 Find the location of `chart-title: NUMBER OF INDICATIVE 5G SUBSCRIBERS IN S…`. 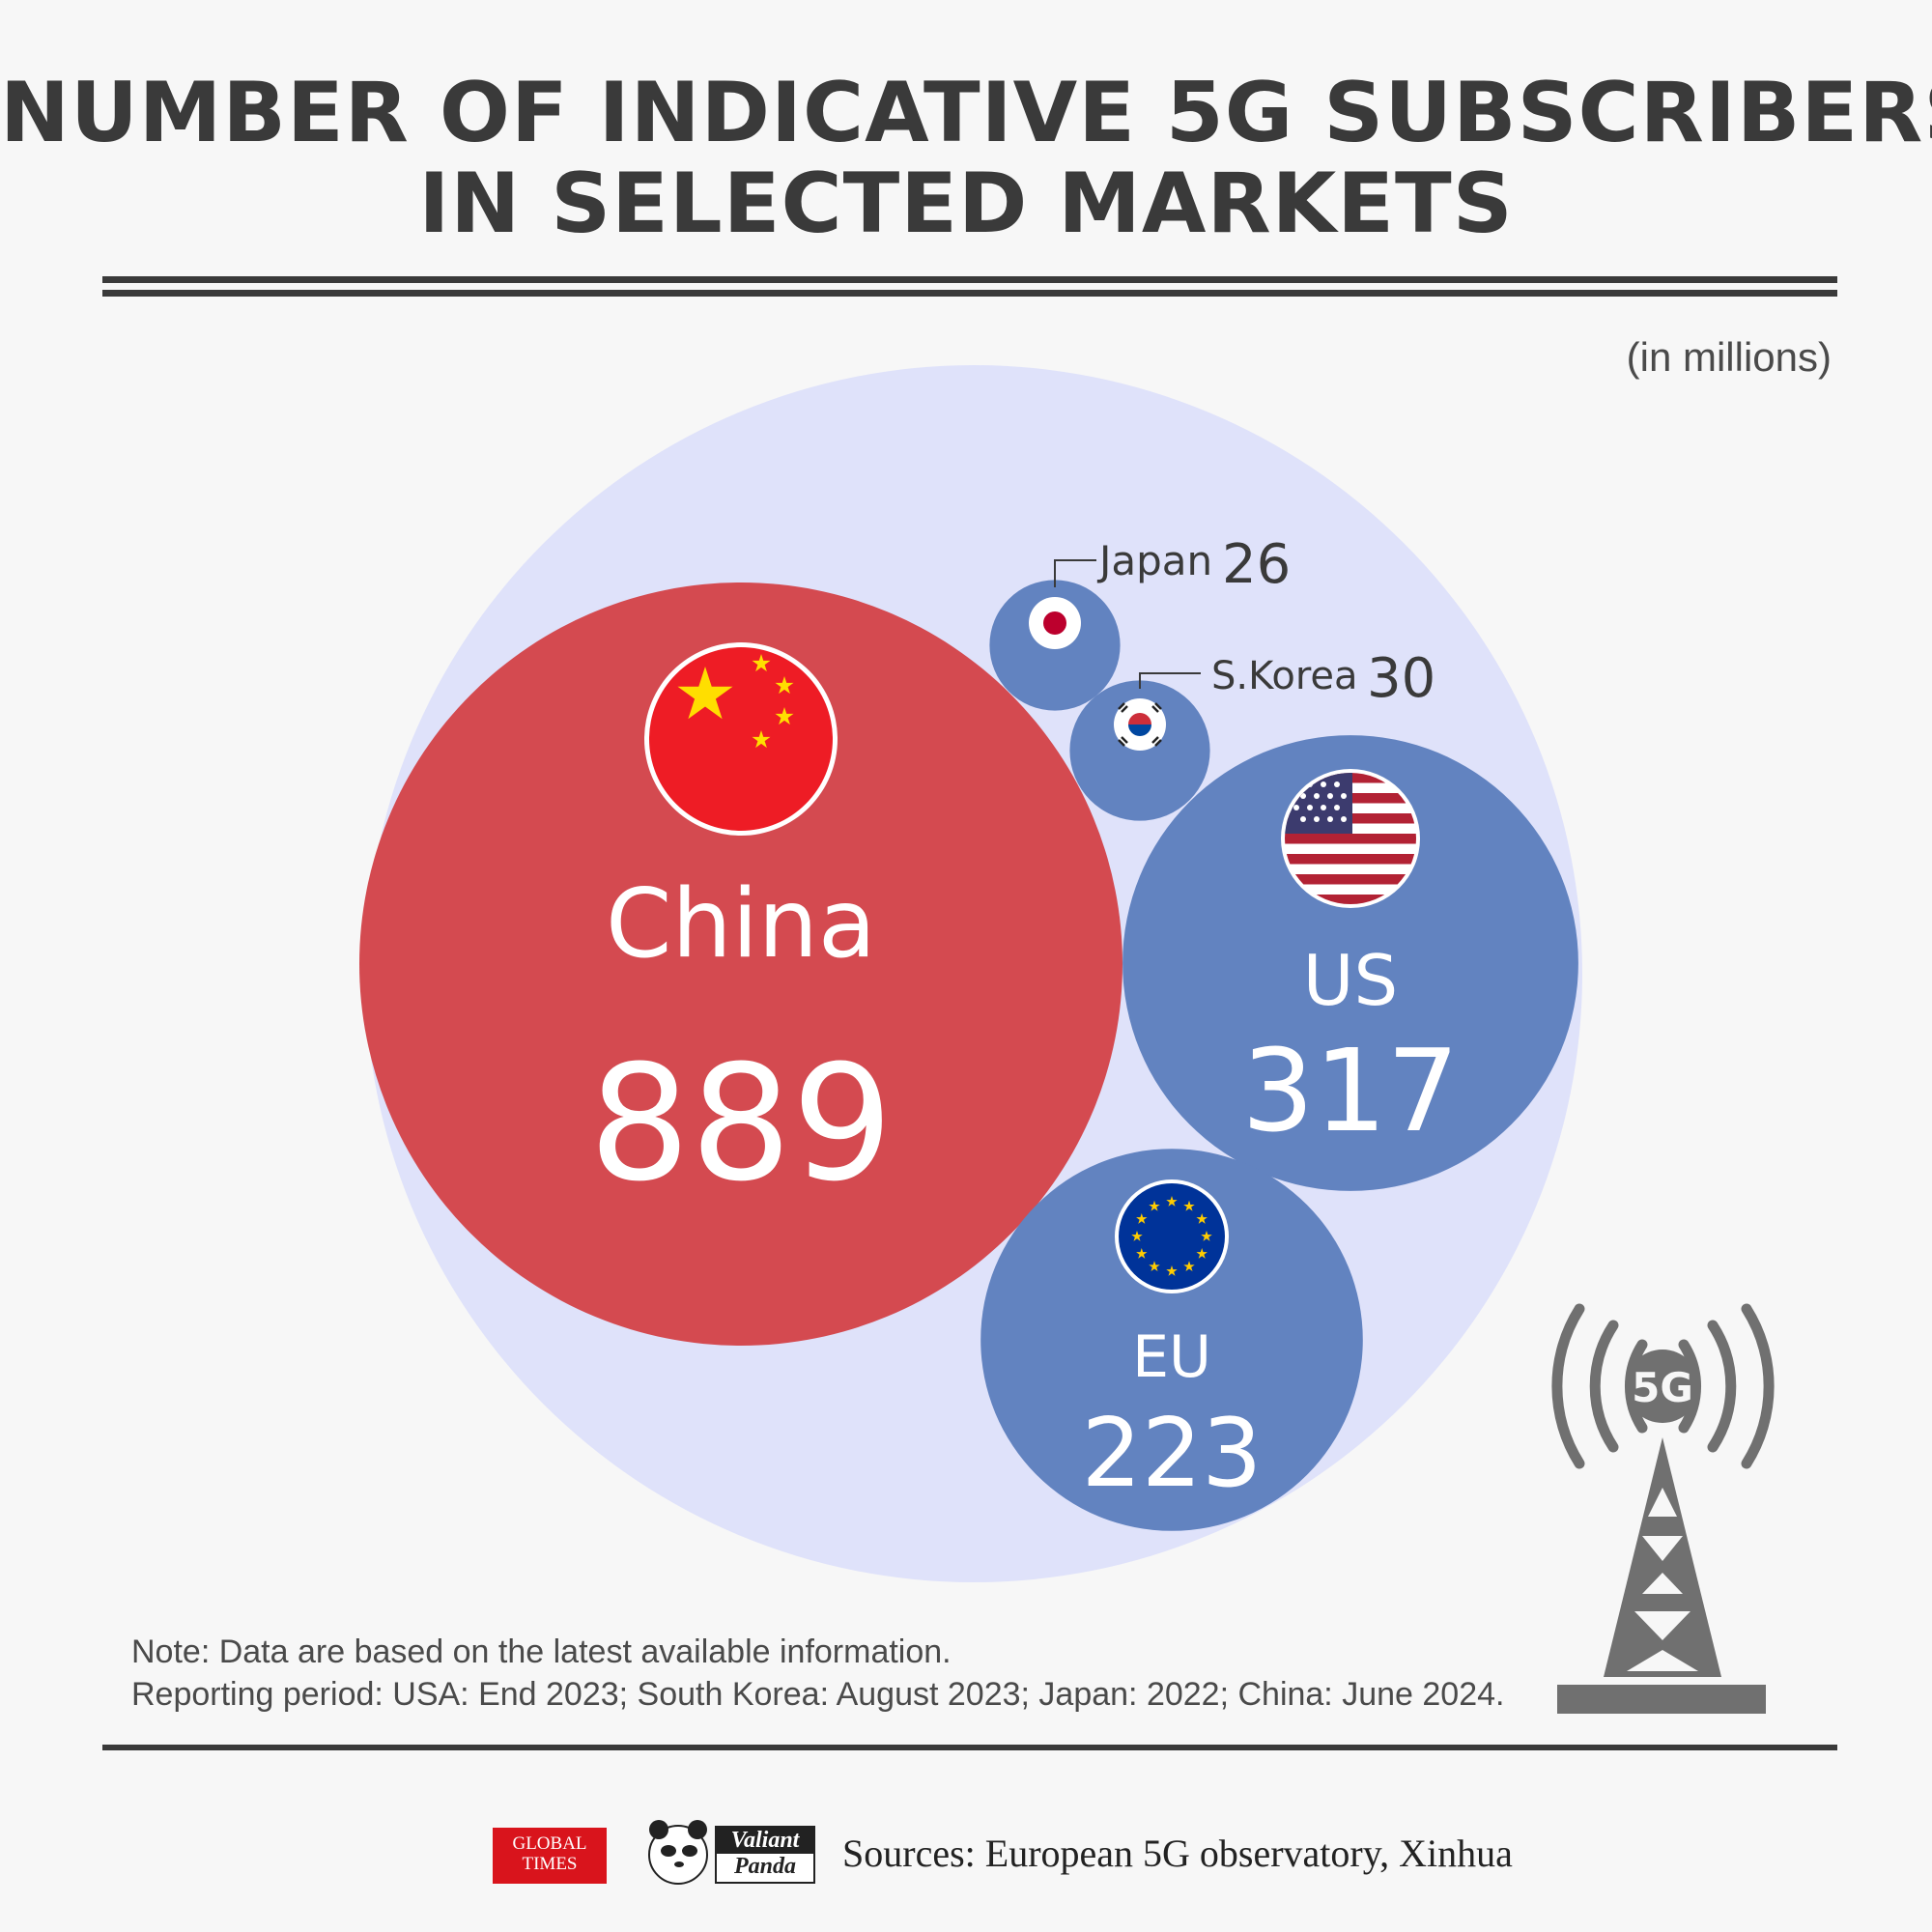

chart-title: NUMBER OF INDICATIVE 5G SUBSCRIBERS IN S… is located at coordinates (966, 158).